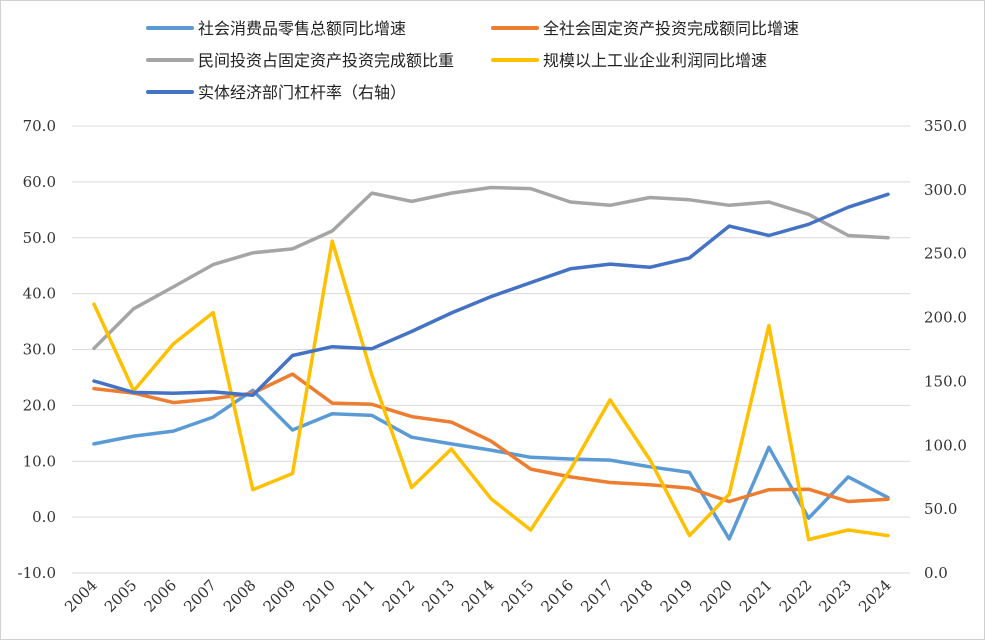 This screenshot has height=640, width=985. Describe the element at coordinates (756, 596) in the screenshot. I see `x-tick-label: 2021` at that location.